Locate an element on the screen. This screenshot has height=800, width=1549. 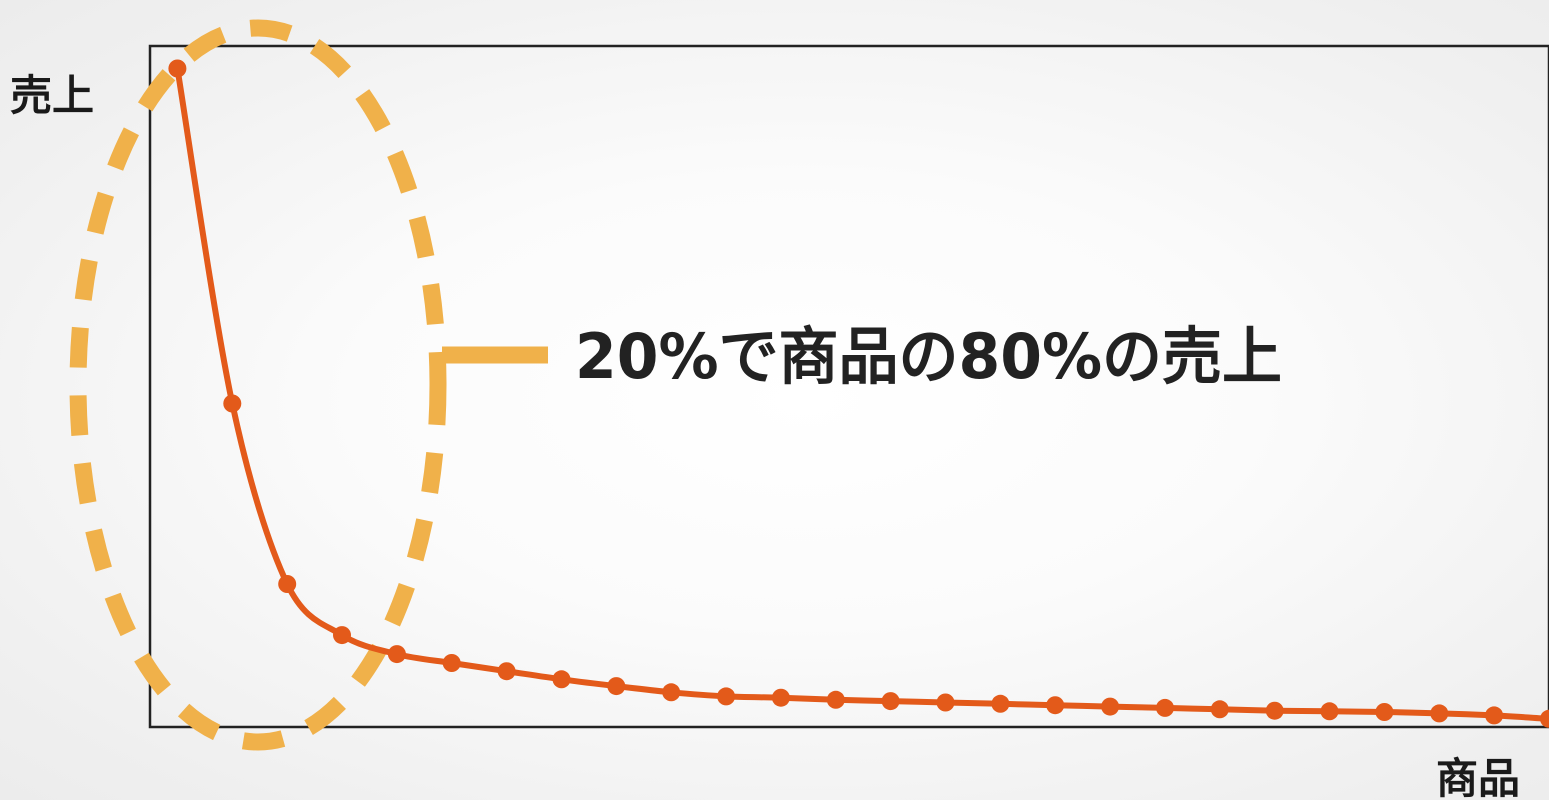
x-axis-label: 商品 is located at coordinates (1478, 777).